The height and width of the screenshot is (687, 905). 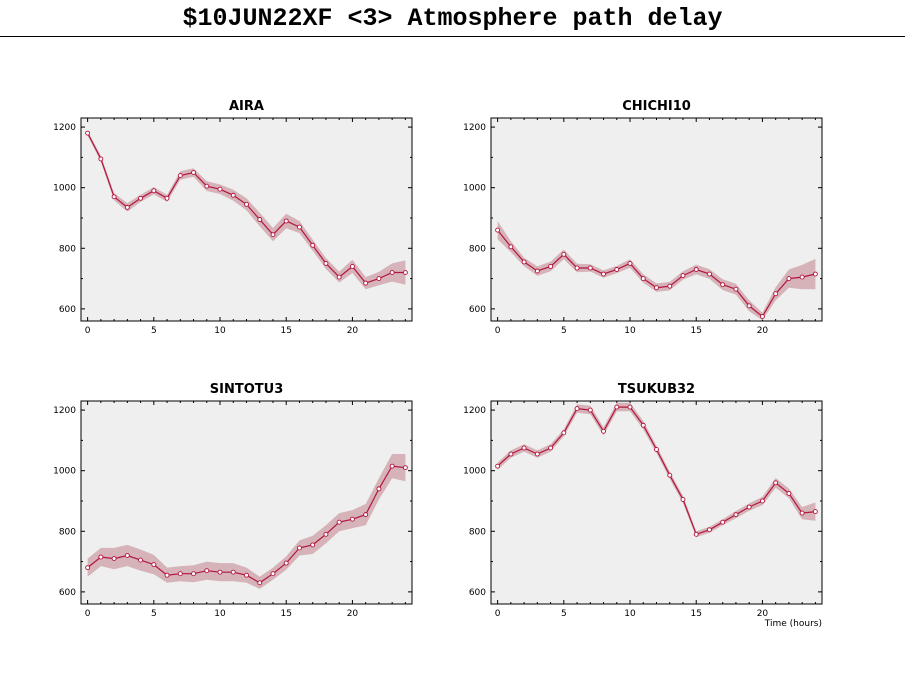 I want to click on plot-area, so click(x=656, y=502).